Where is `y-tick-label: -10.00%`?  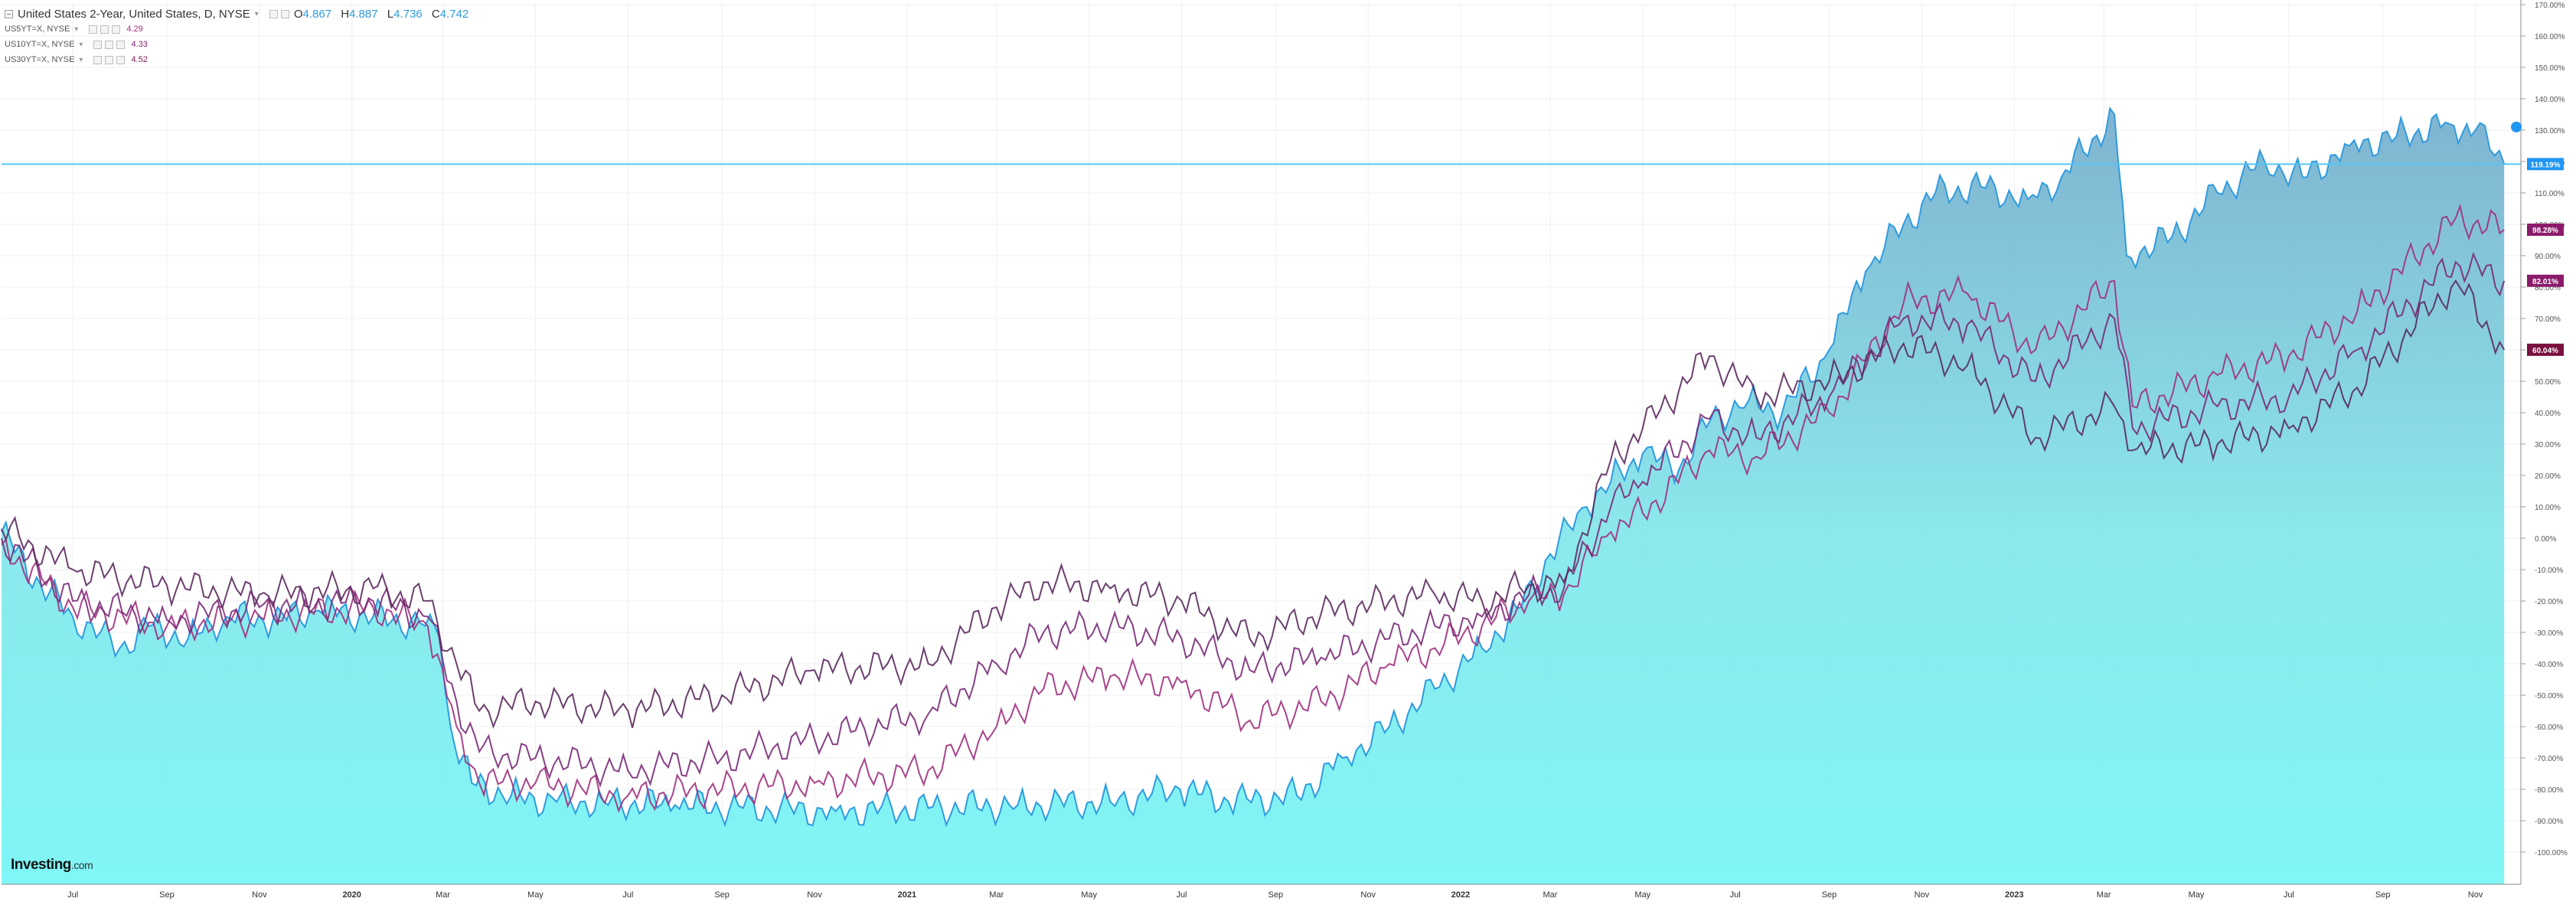 y-tick-label: -10.00% is located at coordinates (2549, 571).